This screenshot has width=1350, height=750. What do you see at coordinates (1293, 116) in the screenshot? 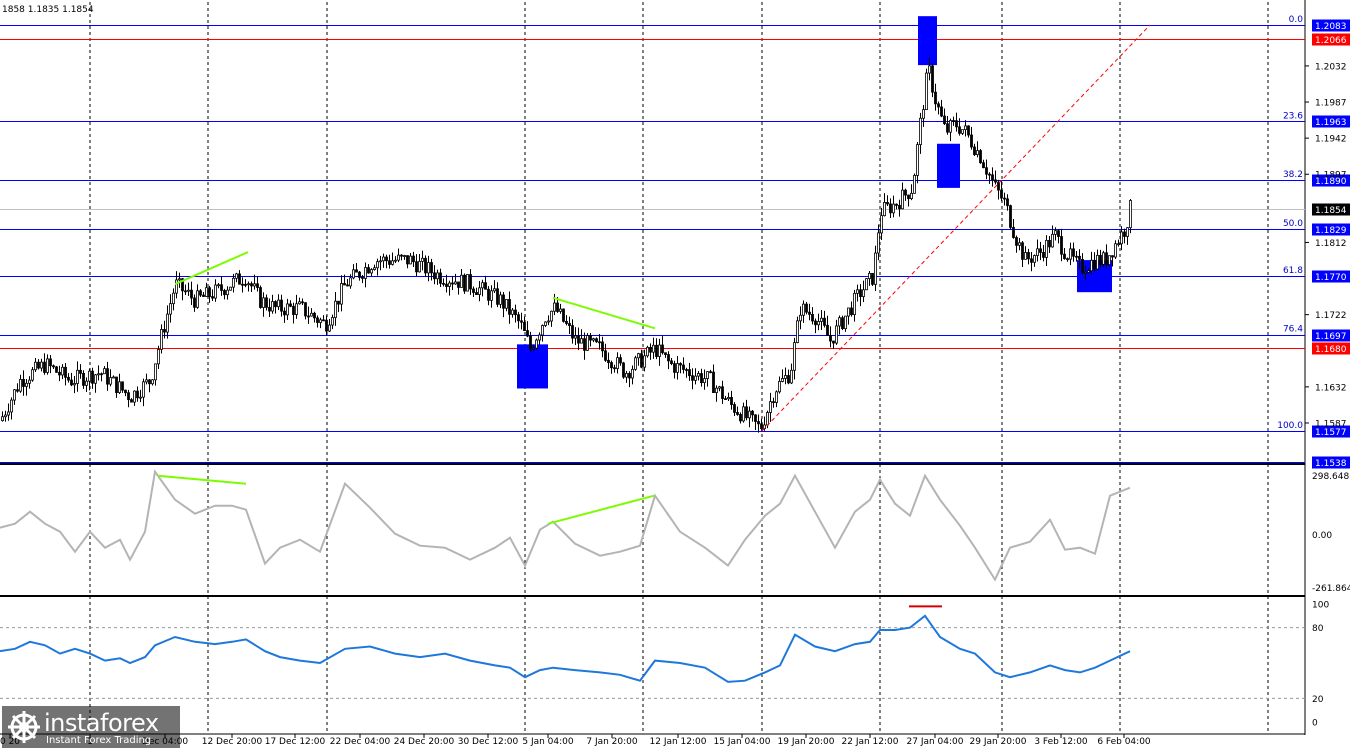
I see `fib-ratio-1: 23.6` at bounding box center [1293, 116].